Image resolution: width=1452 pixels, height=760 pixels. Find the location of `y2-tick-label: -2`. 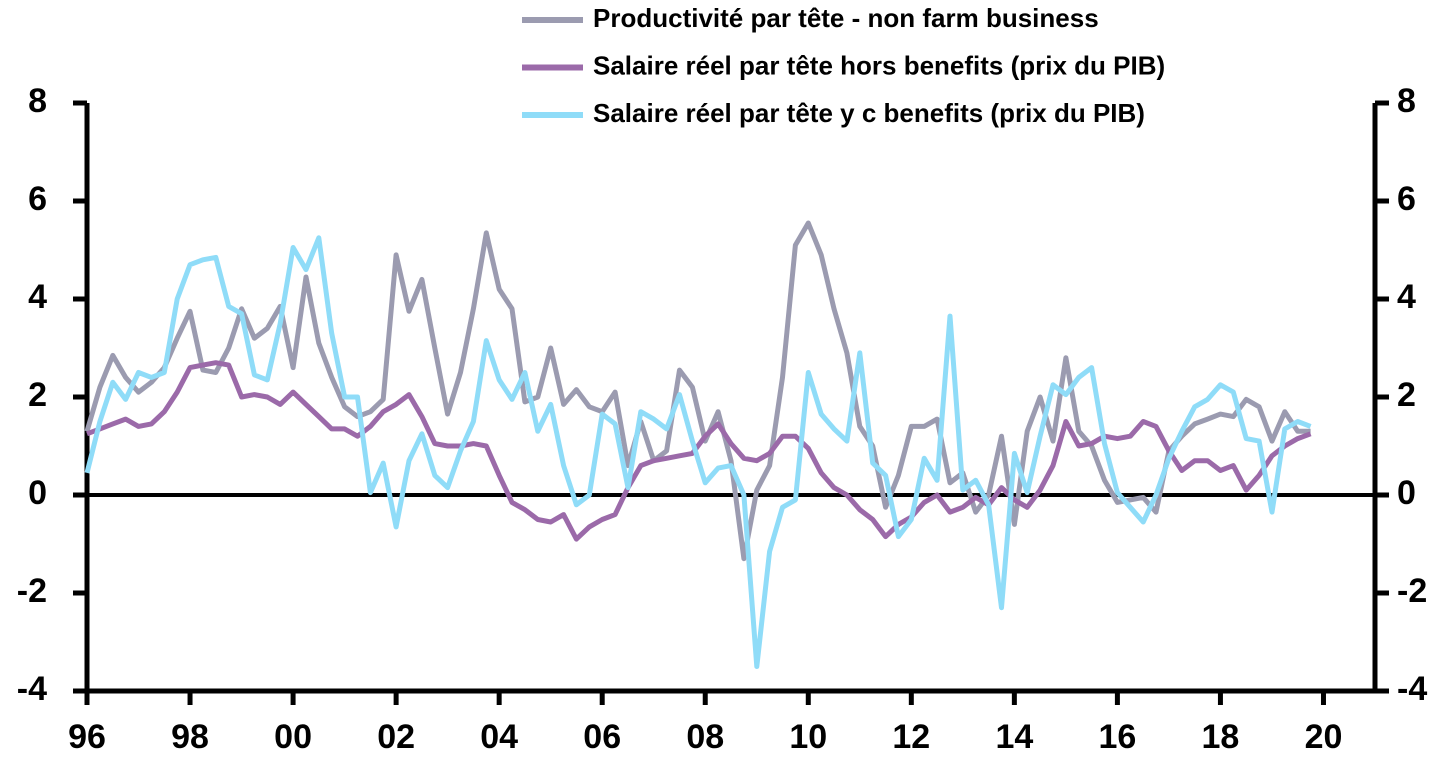

y2-tick-label: -2 is located at coordinates (1412, 591).